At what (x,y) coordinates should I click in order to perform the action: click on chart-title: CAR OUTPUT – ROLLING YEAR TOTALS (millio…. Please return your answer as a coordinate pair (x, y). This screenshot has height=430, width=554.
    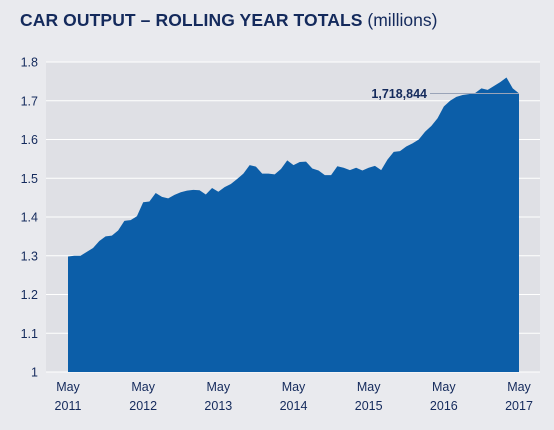
    Looking at the image, I should click on (228, 20).